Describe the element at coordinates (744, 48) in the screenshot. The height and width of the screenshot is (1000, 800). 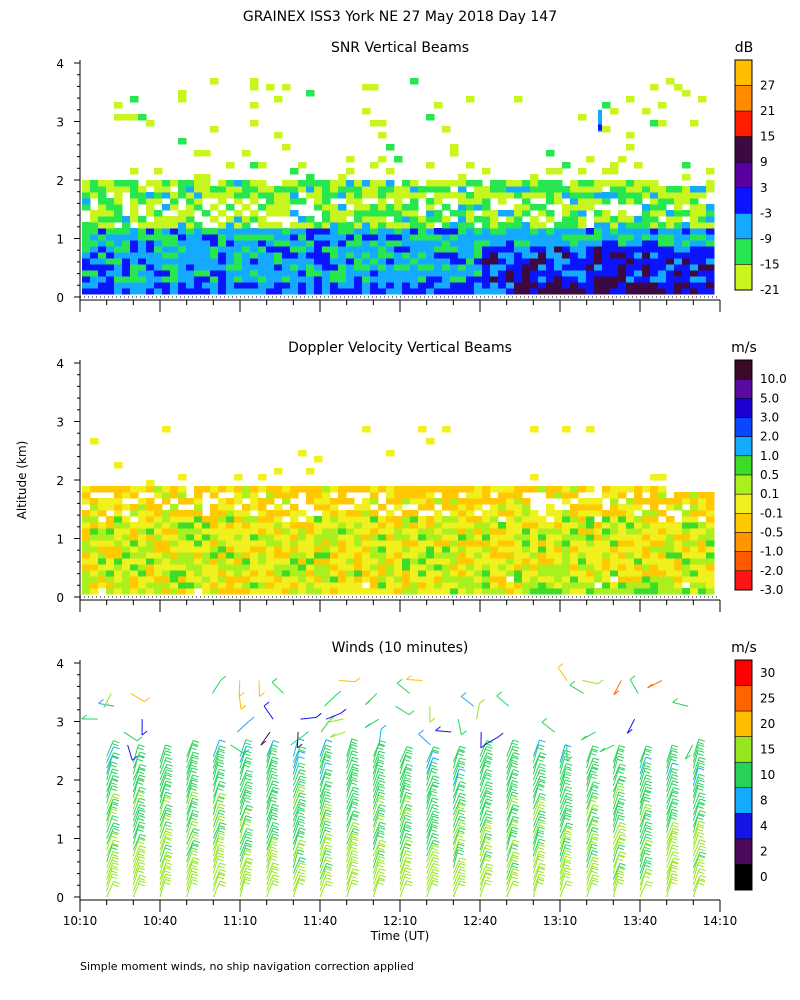
I see `snr-units: dB` at that location.